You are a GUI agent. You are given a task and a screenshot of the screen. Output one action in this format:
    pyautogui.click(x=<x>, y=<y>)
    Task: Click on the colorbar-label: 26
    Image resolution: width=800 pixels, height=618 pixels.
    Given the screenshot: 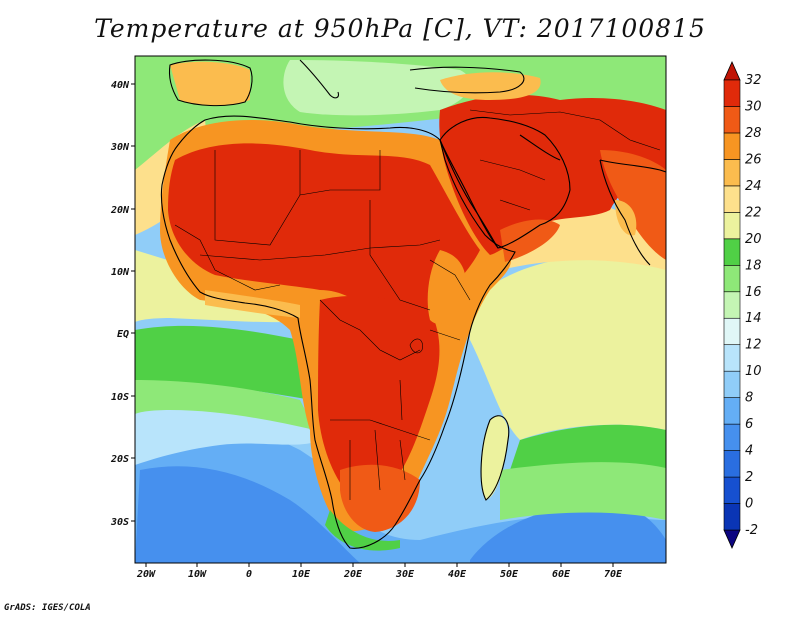 What is the action you would take?
    pyautogui.click(x=753, y=159)
    